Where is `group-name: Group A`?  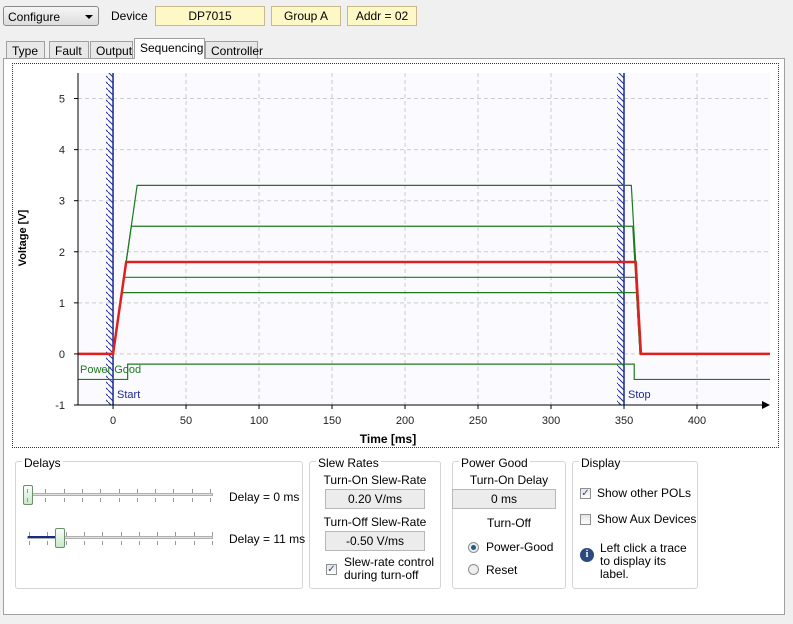 group-name: Group A is located at coordinates (306, 16).